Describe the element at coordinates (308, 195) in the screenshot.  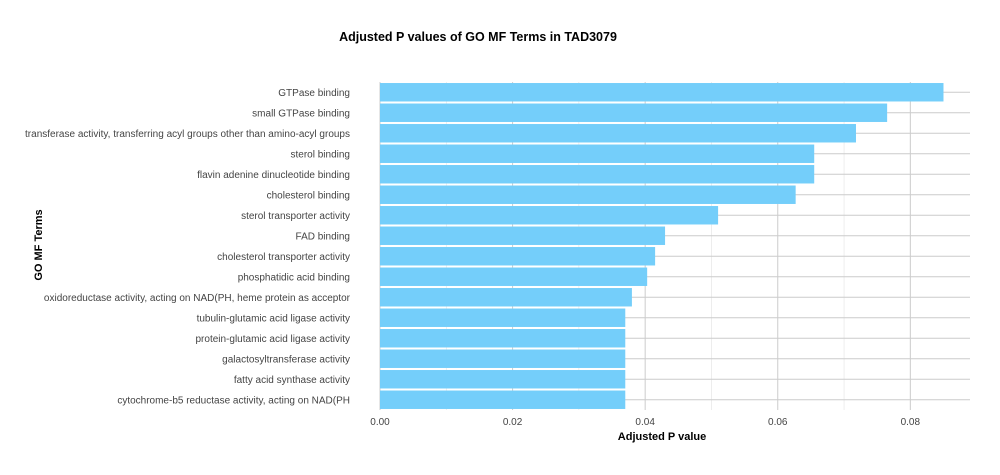
I see `category-label: cholesterol binding` at that location.